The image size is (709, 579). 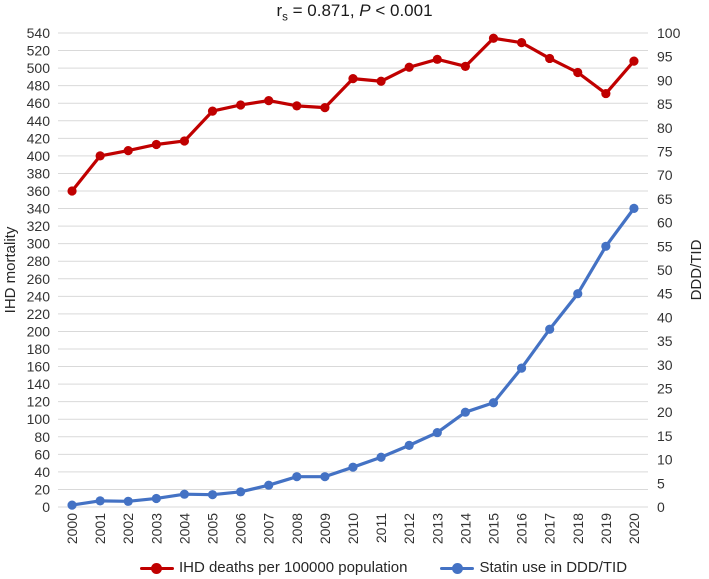 What do you see at coordinates (696, 270) in the screenshot?
I see `right-axis-title: DDD/TID` at bounding box center [696, 270].